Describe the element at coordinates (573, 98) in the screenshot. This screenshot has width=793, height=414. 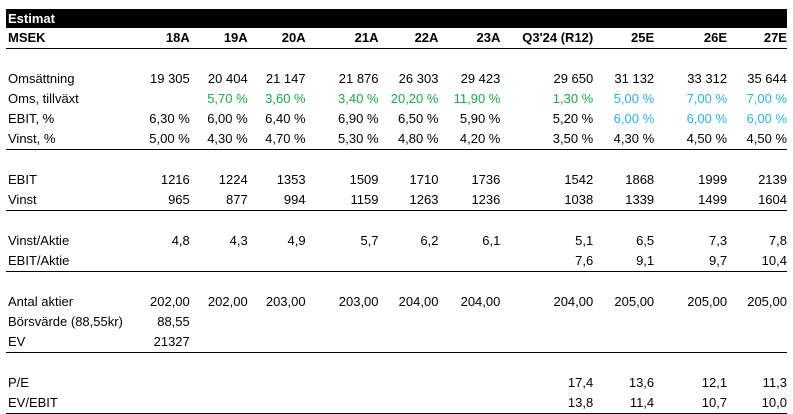
I see `table-cell: 1,30 %` at that location.